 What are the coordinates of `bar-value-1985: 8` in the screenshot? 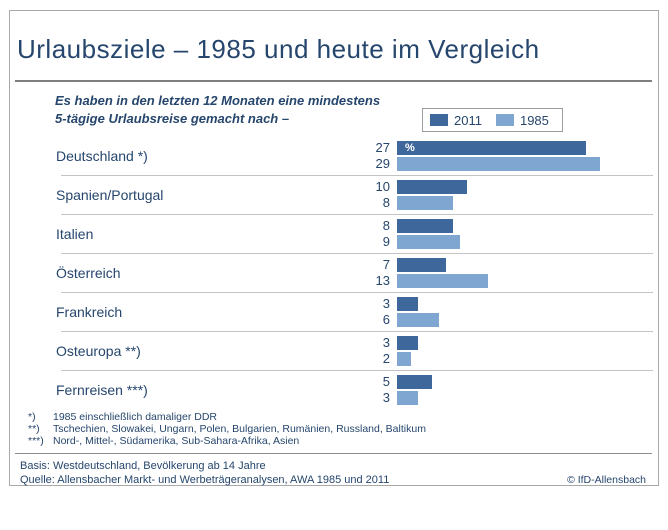 It's located at (386, 202).